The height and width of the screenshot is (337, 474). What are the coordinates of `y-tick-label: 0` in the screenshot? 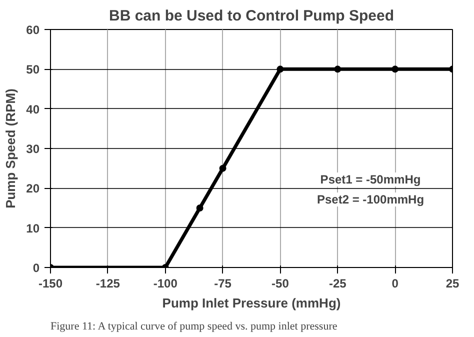 It's located at (36, 268).